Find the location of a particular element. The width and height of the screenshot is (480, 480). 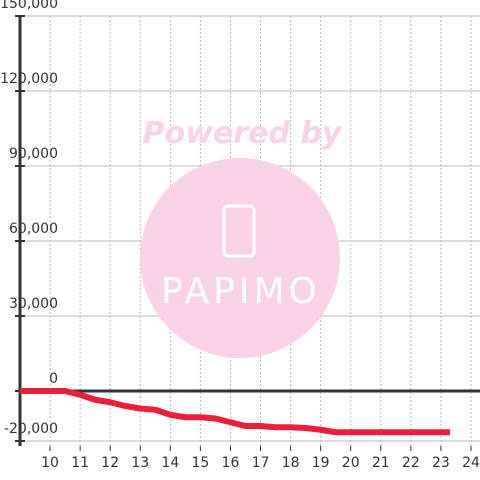

watermark-icon is located at coordinates (239, 231).